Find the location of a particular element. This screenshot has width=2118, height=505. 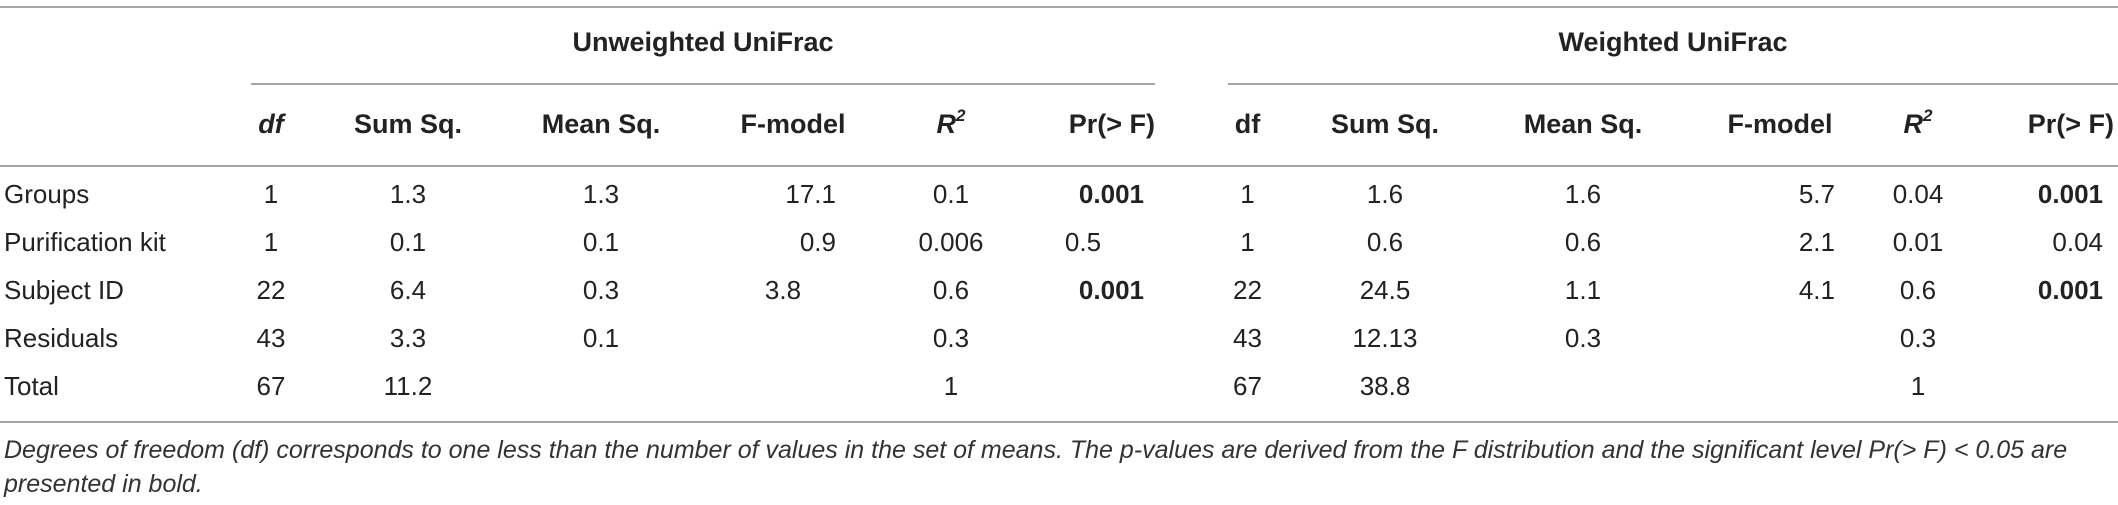

cell-fmodel-weighted: 4.1 is located at coordinates (1816, 290).